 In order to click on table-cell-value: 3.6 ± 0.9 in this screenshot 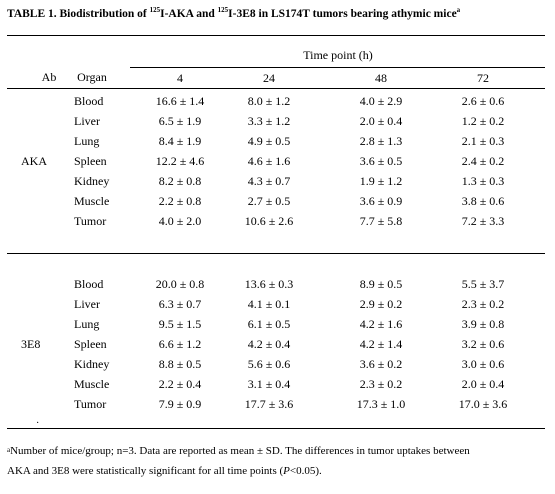, I will do `click(381, 201)`.